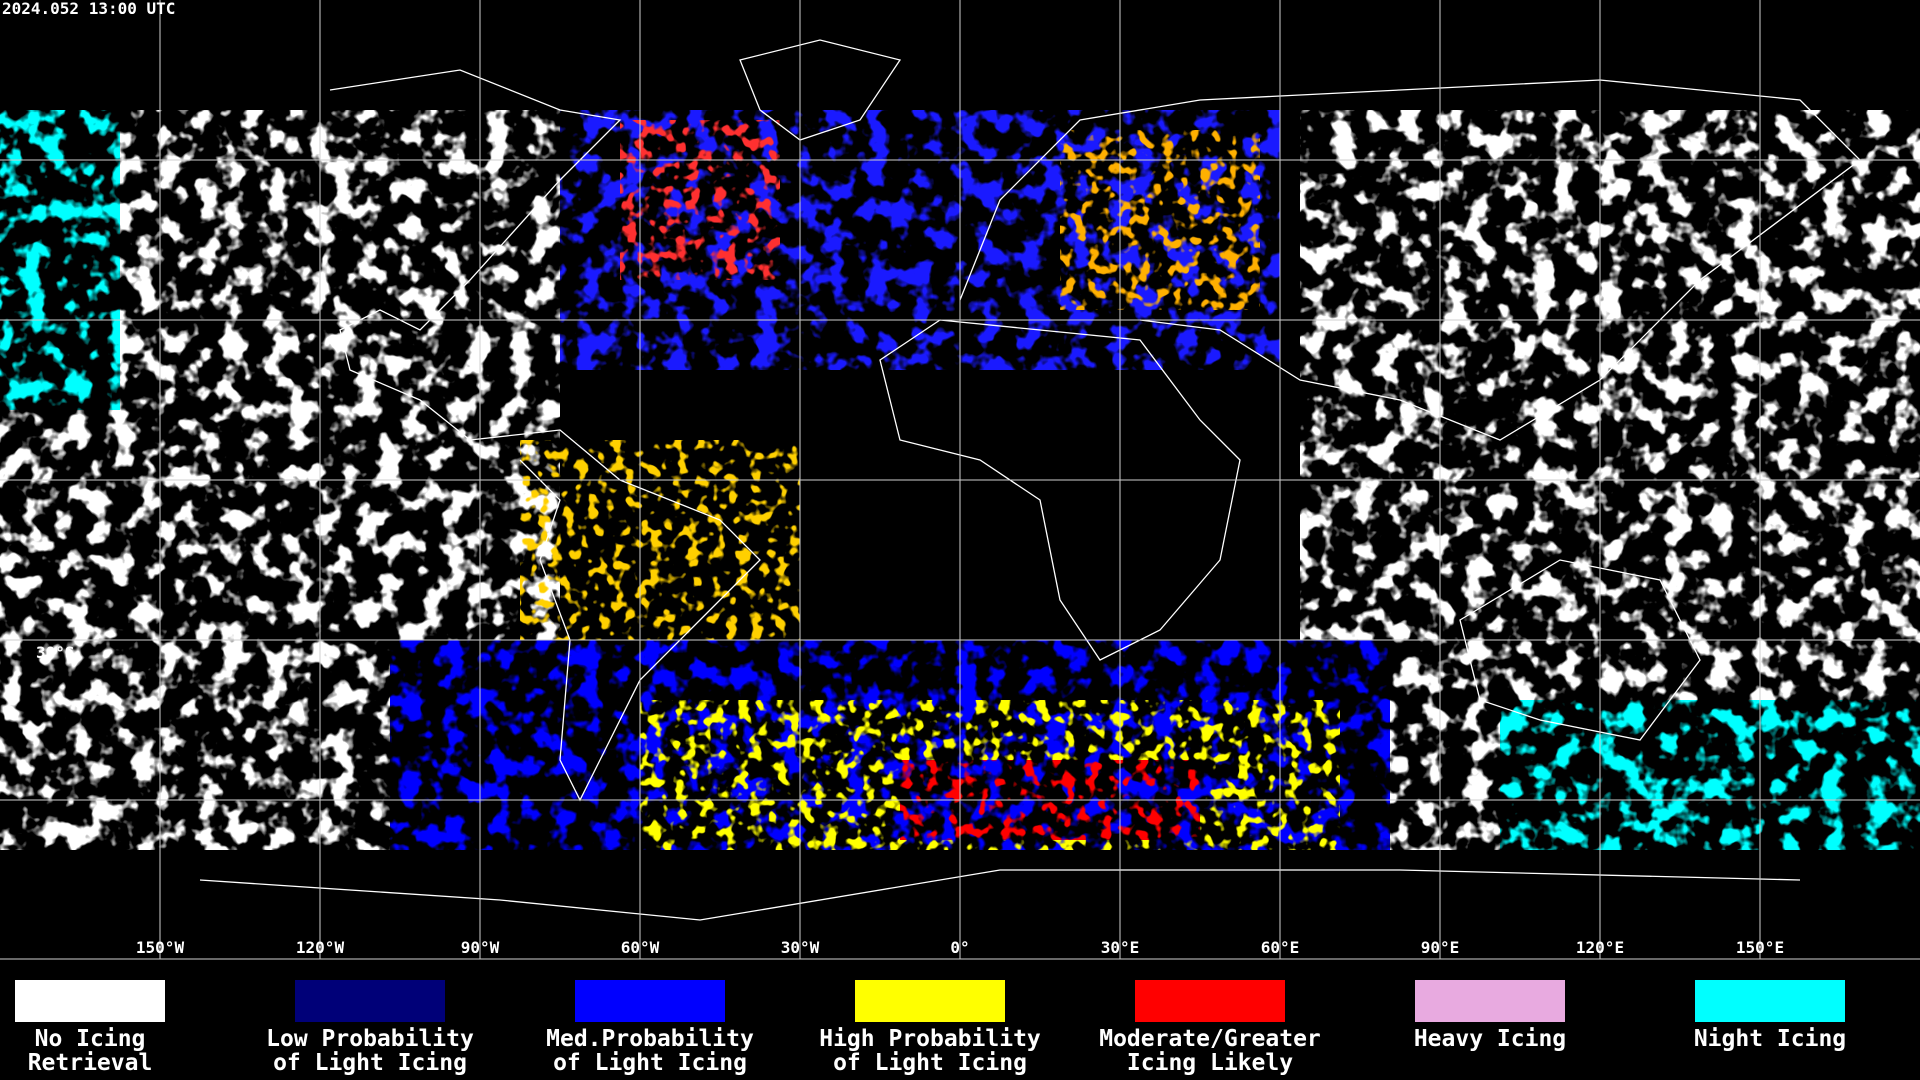 The width and height of the screenshot is (1920, 1080). I want to click on night-east, so click(1710, 775).